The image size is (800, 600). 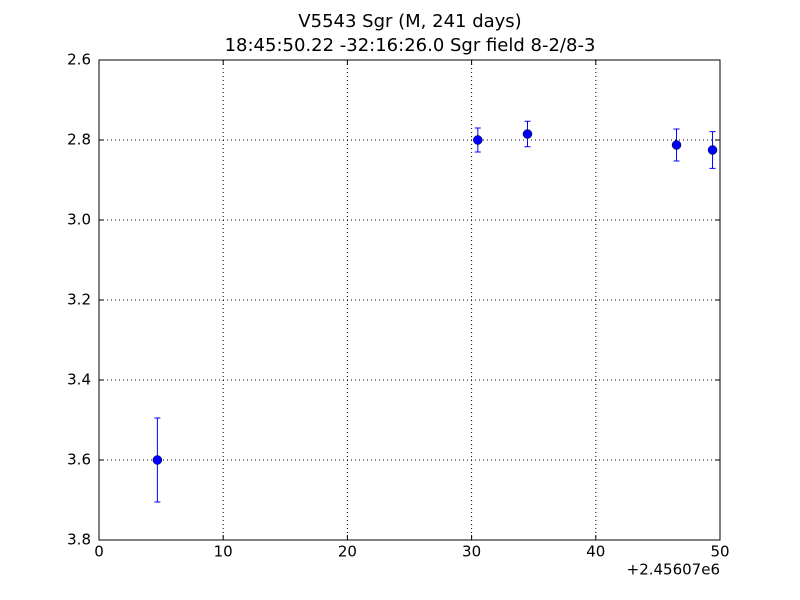 I want to click on chart-title: V5543 Sgr (M, 241 days), so click(x=409, y=21).